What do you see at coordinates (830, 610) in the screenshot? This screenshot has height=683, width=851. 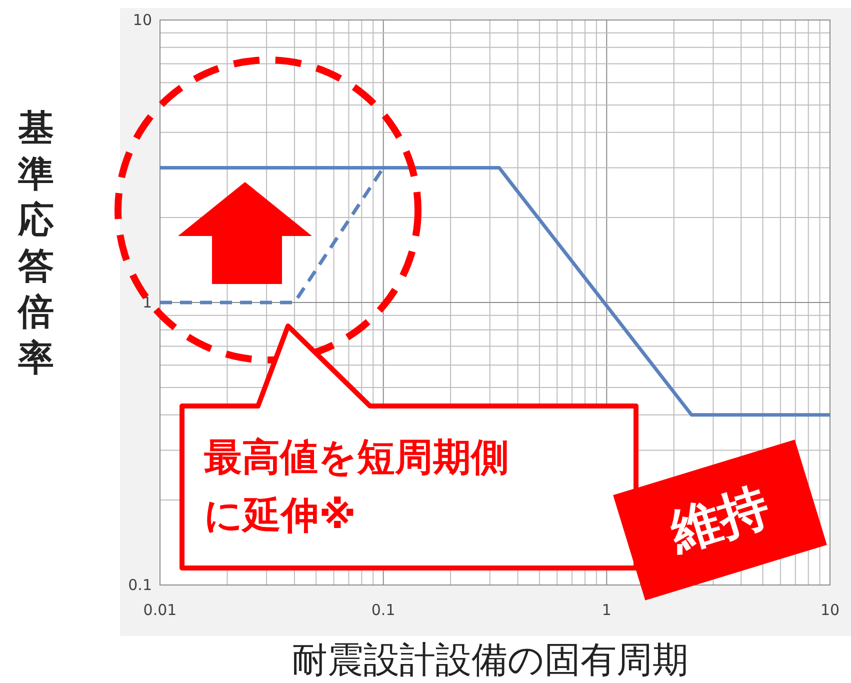 I see `x-tick-label: 10` at bounding box center [830, 610].